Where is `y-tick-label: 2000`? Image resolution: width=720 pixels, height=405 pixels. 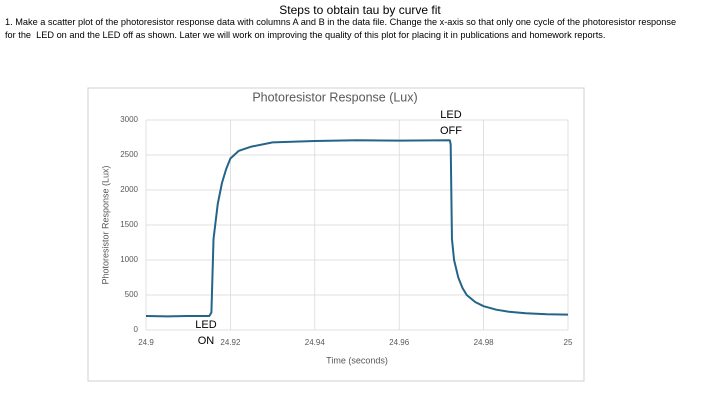
y-tick-label: 2000 is located at coordinates (129, 189).